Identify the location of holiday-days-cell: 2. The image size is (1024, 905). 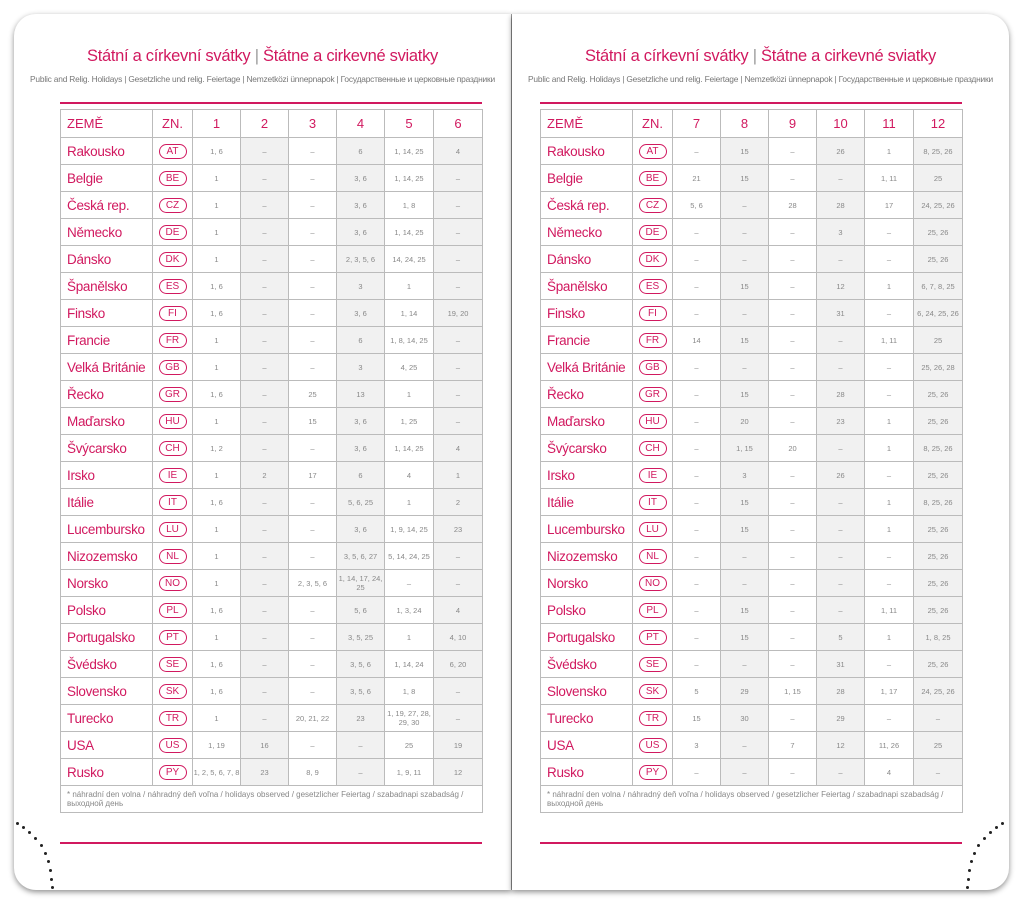
(264, 475).